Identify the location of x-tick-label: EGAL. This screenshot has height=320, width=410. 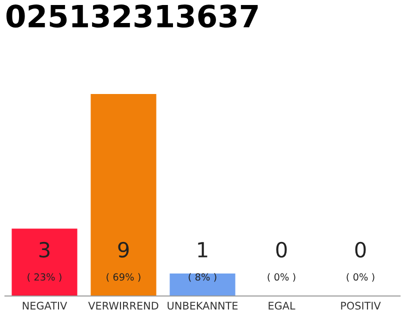
(282, 306).